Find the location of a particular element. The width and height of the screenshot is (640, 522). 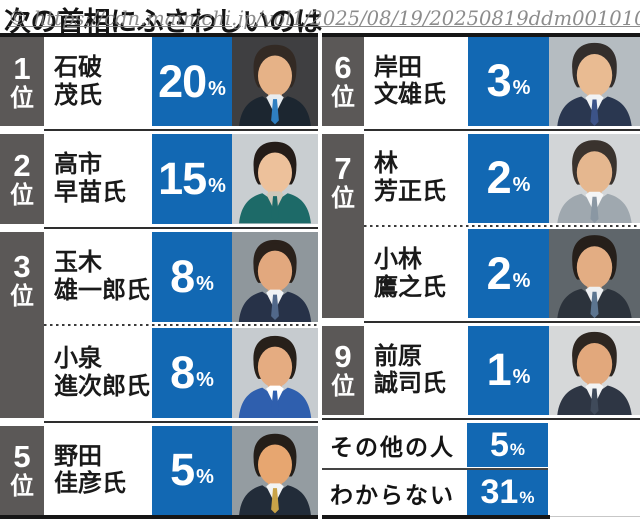

candidate-name: 野田 佳彦氏 is located at coordinates (98, 470).